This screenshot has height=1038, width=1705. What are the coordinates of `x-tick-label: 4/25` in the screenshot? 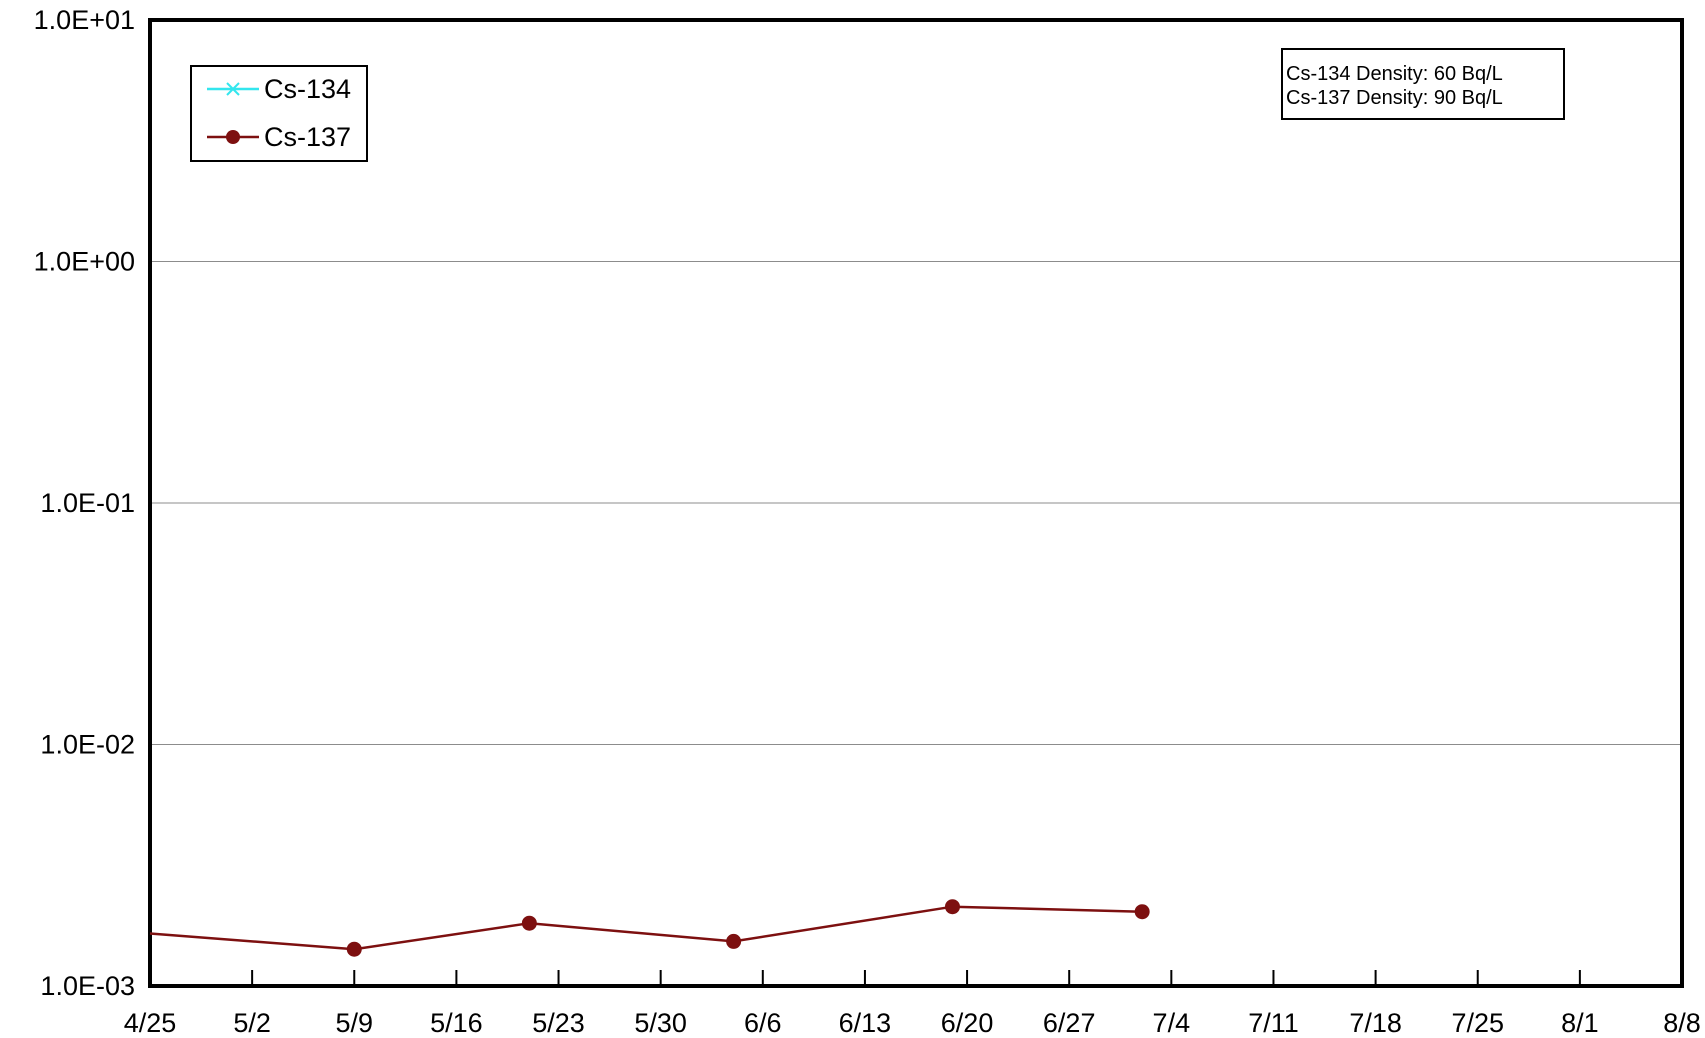 It's located at (150, 1023).